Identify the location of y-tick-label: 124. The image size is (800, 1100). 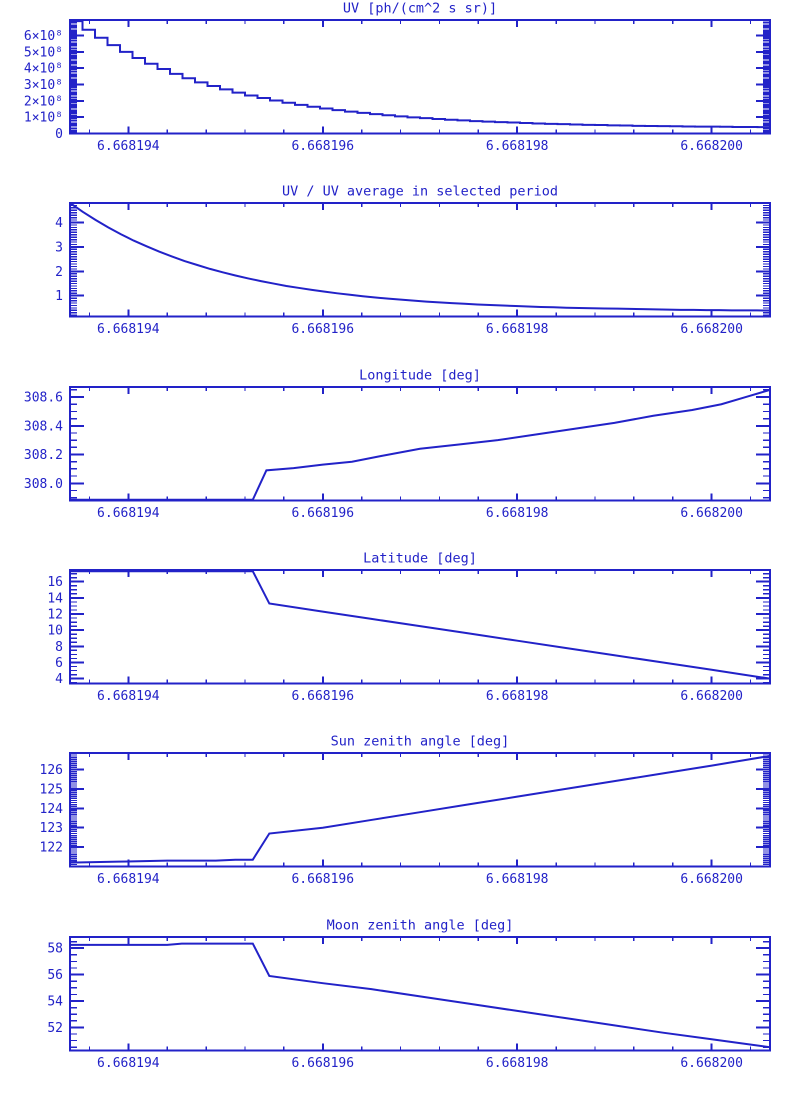
(52, 809).